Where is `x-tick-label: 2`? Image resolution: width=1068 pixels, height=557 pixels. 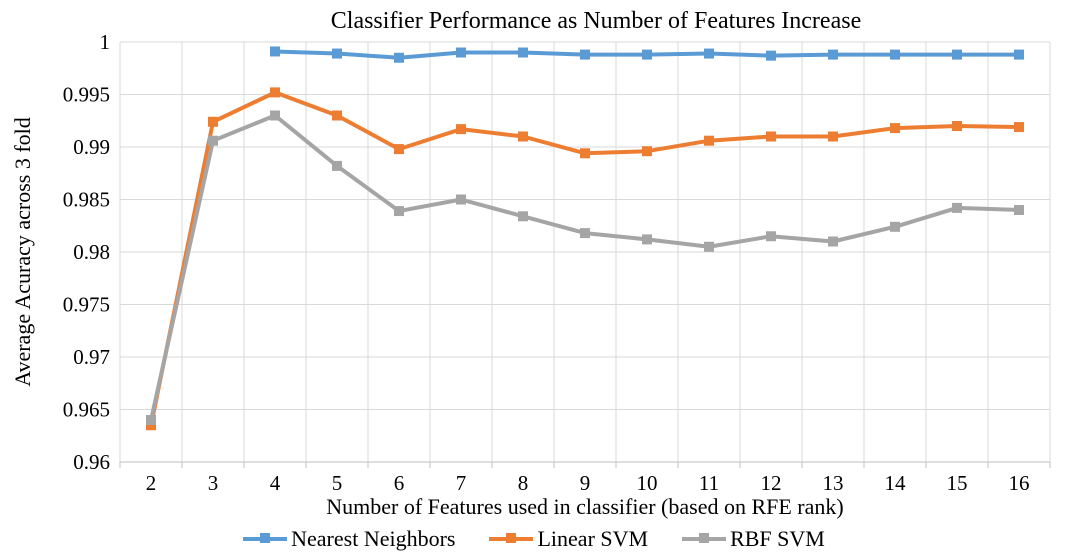
x-tick-label: 2 is located at coordinates (151, 483).